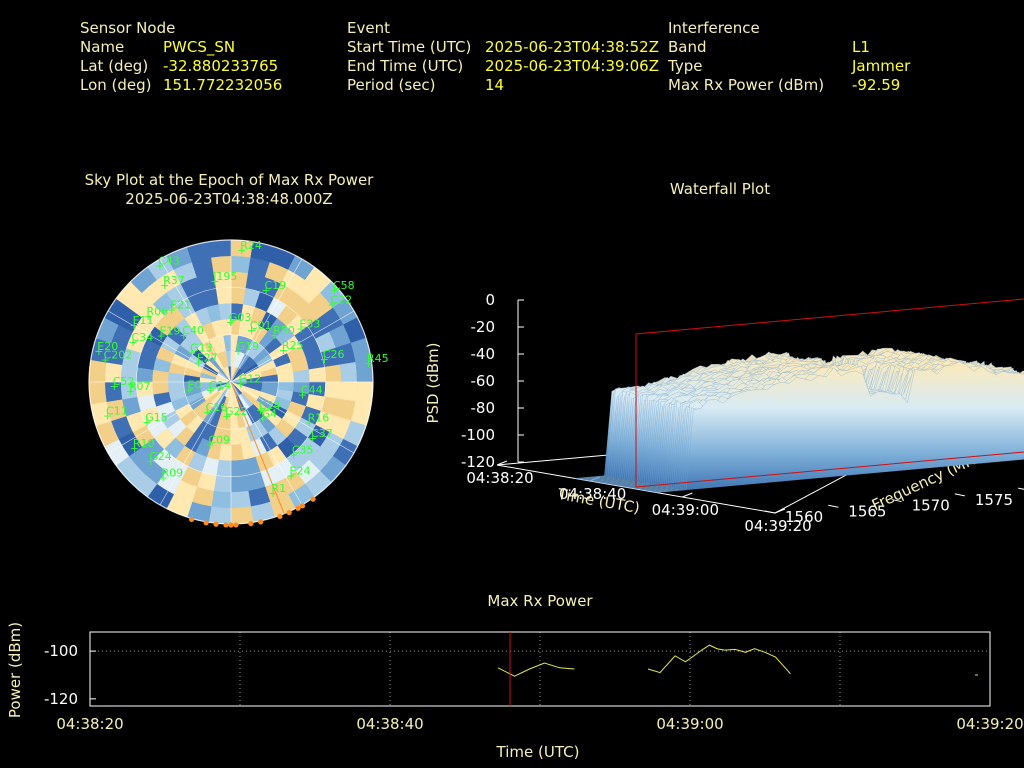  I want to click on power-y-label: Power (dBm), so click(15, 670).